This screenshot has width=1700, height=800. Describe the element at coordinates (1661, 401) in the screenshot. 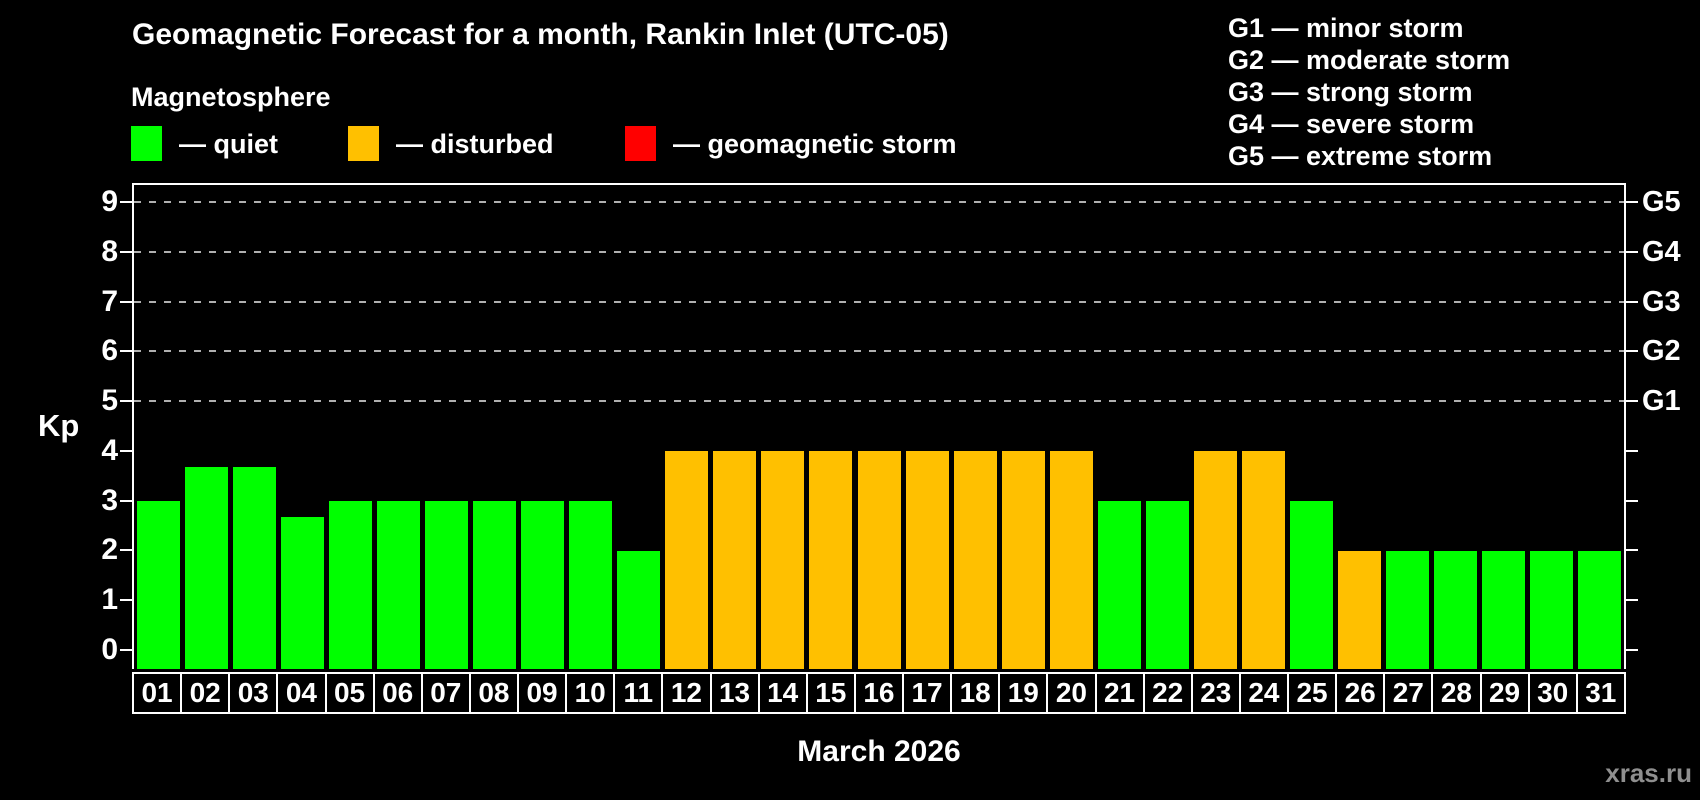

I see `right-axis-label-G1: G1` at that location.